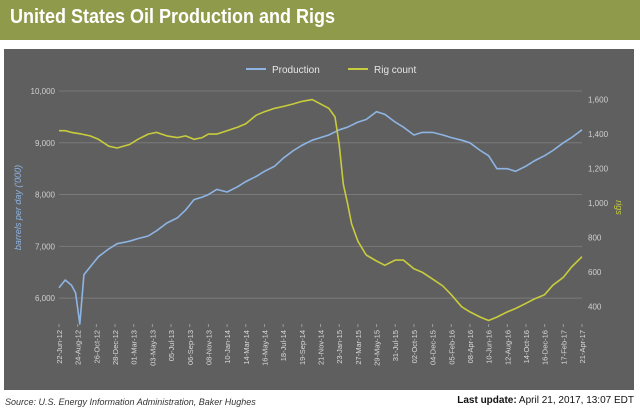 The width and height of the screenshot is (640, 413). Describe the element at coordinates (576, 400) in the screenshot. I see `last-update-value: April 21, 2017, 13:07 EDT` at that location.